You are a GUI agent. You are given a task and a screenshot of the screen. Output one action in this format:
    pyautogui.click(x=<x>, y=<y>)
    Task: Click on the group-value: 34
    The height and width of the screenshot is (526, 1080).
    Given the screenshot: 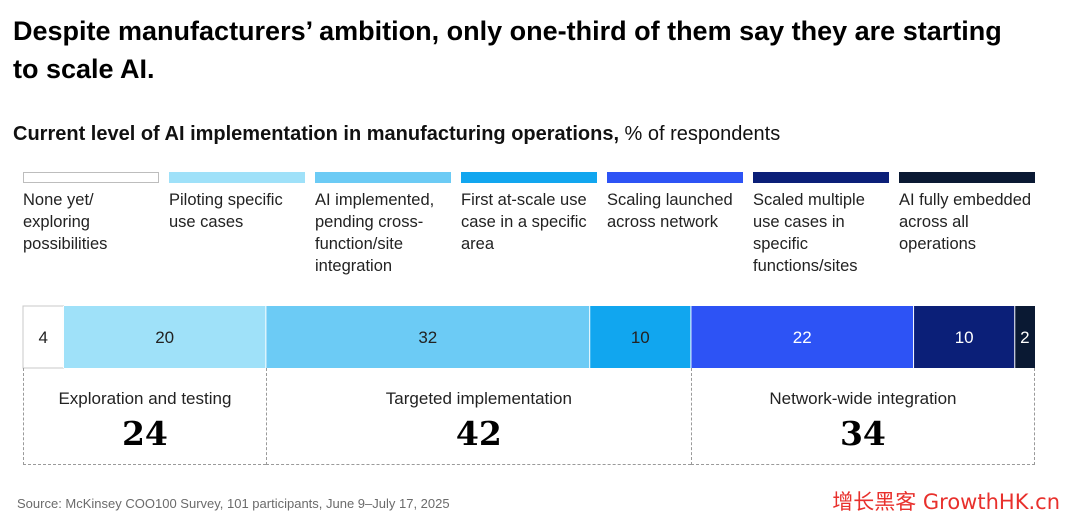 What is the action you would take?
    pyautogui.click(x=862, y=433)
    